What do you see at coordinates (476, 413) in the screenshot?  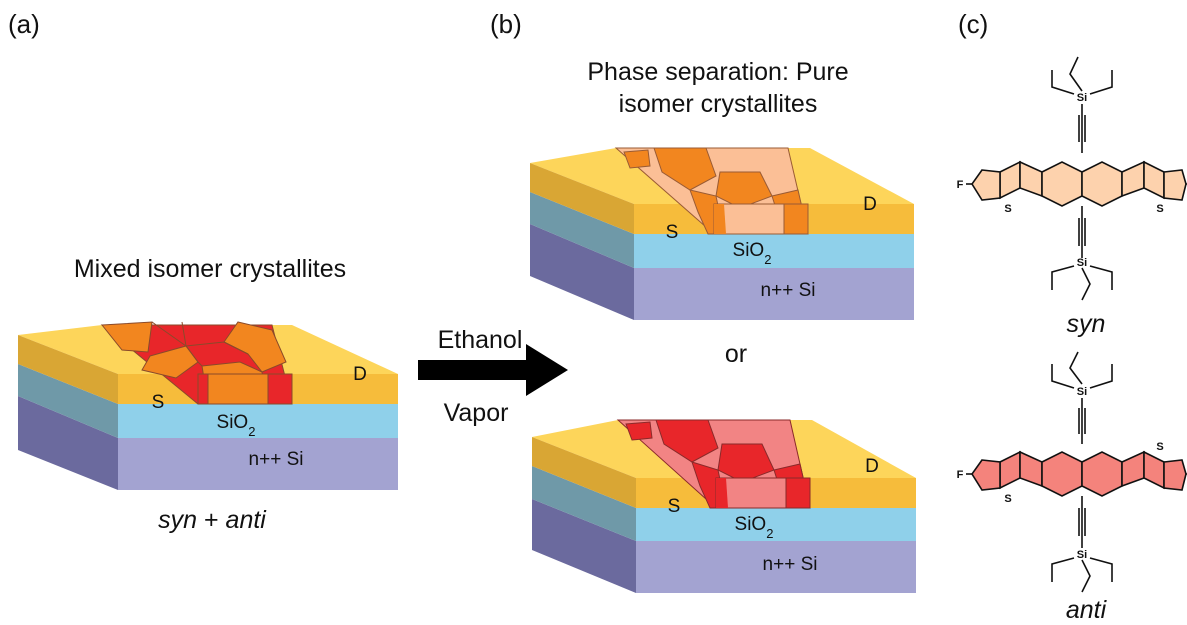 I see `arrow-label-bottom: Vapor` at bounding box center [476, 413].